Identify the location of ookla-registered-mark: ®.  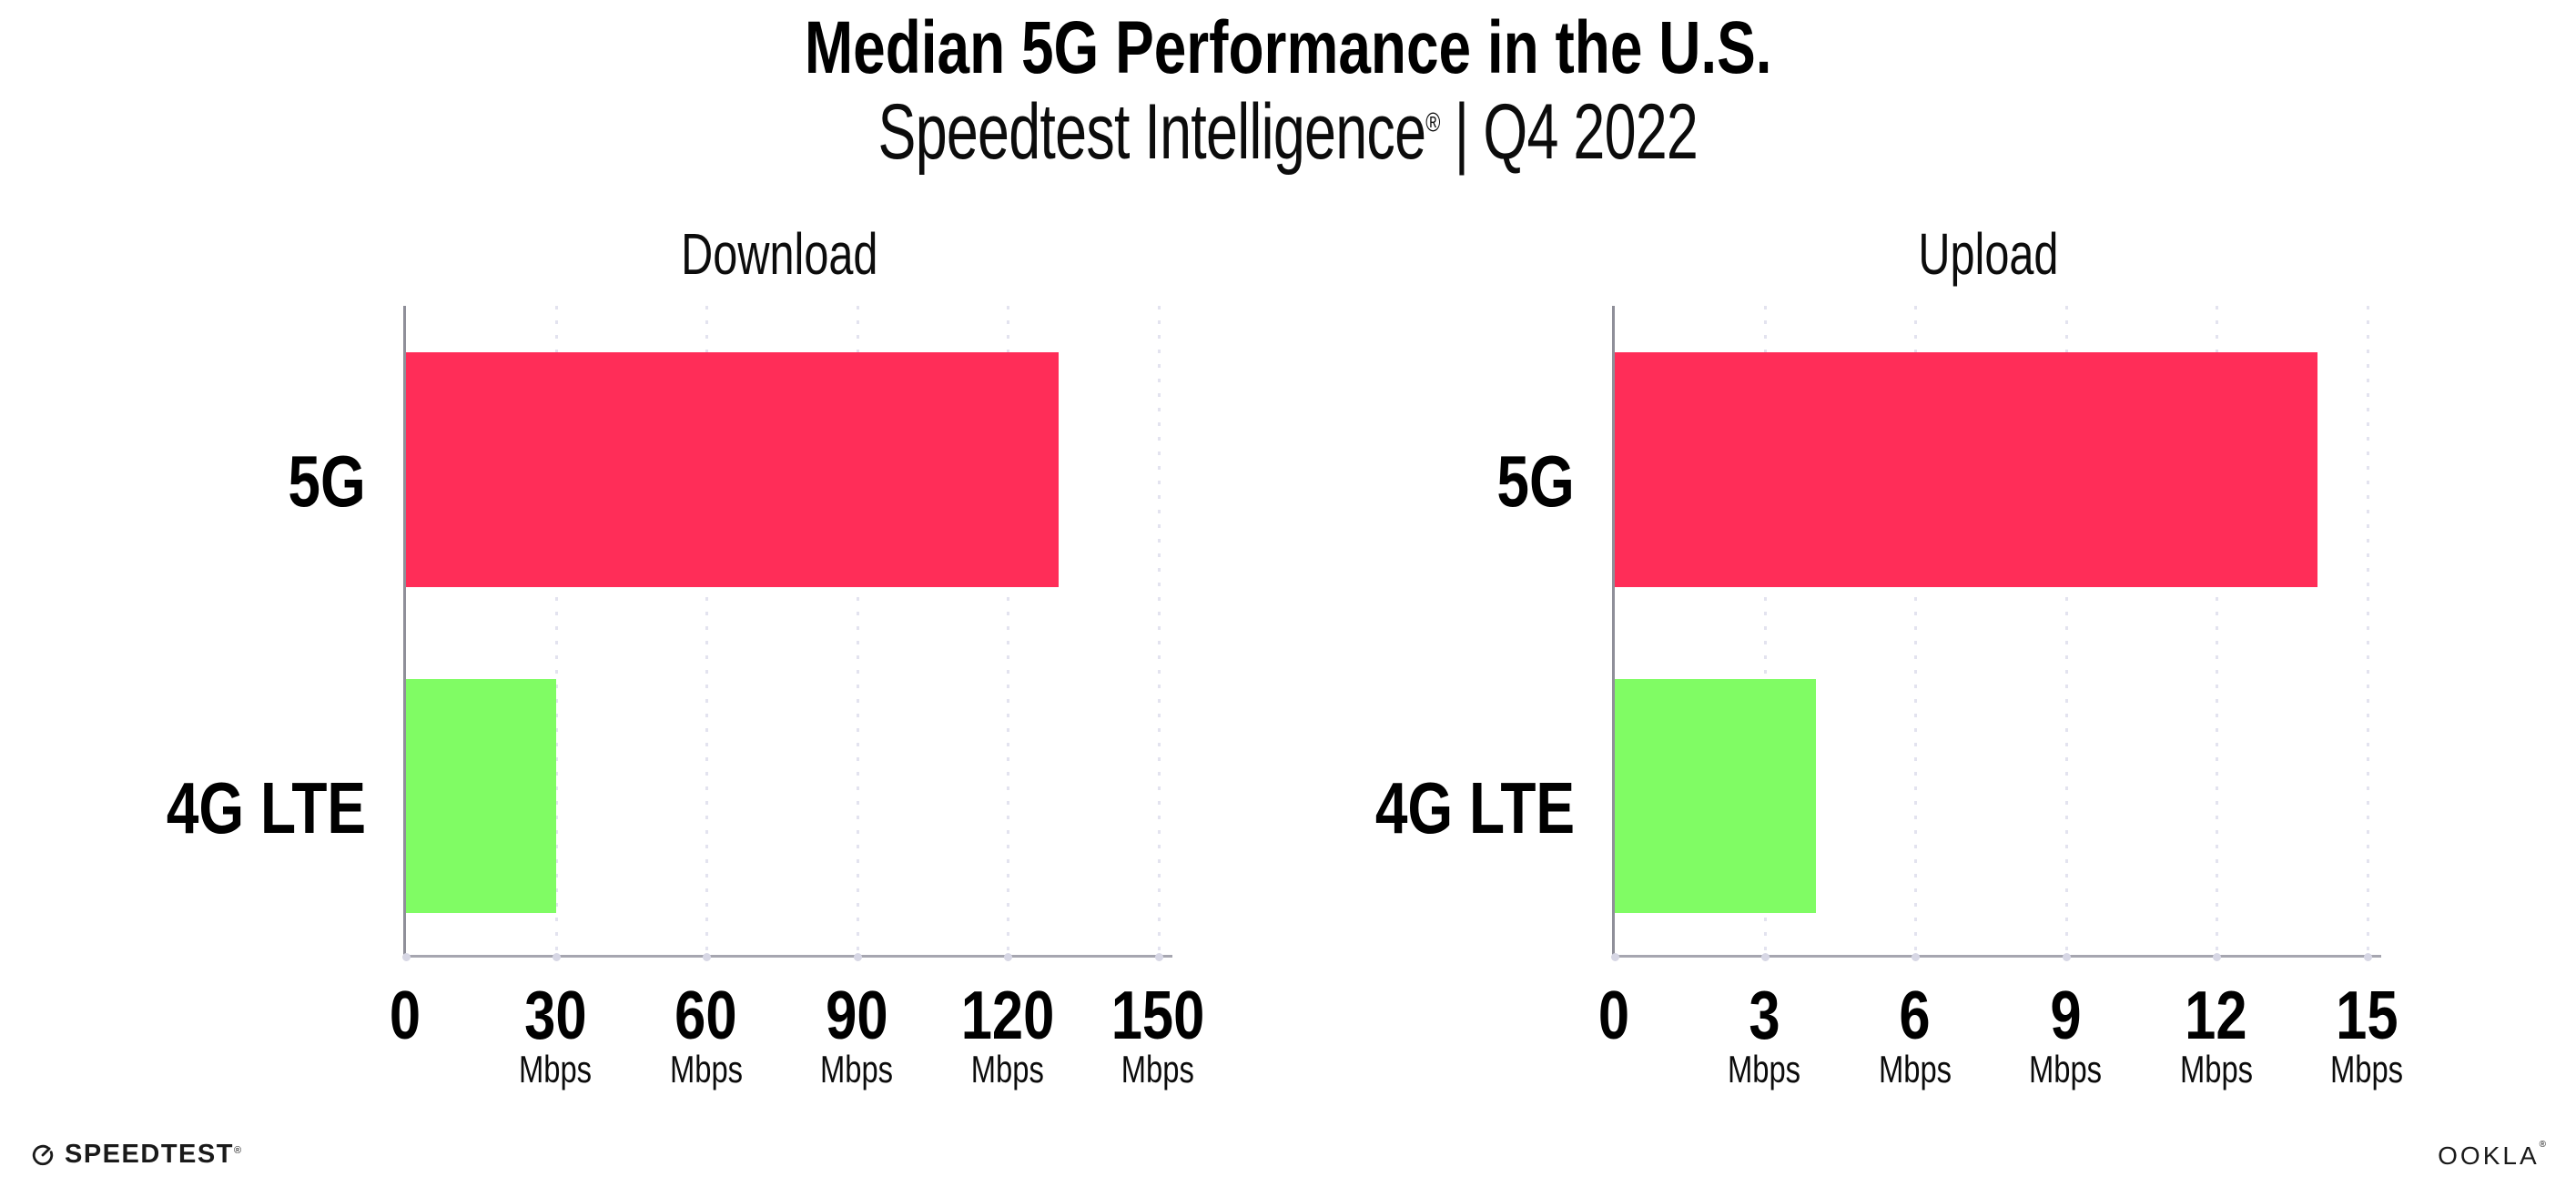
(2542, 1145).